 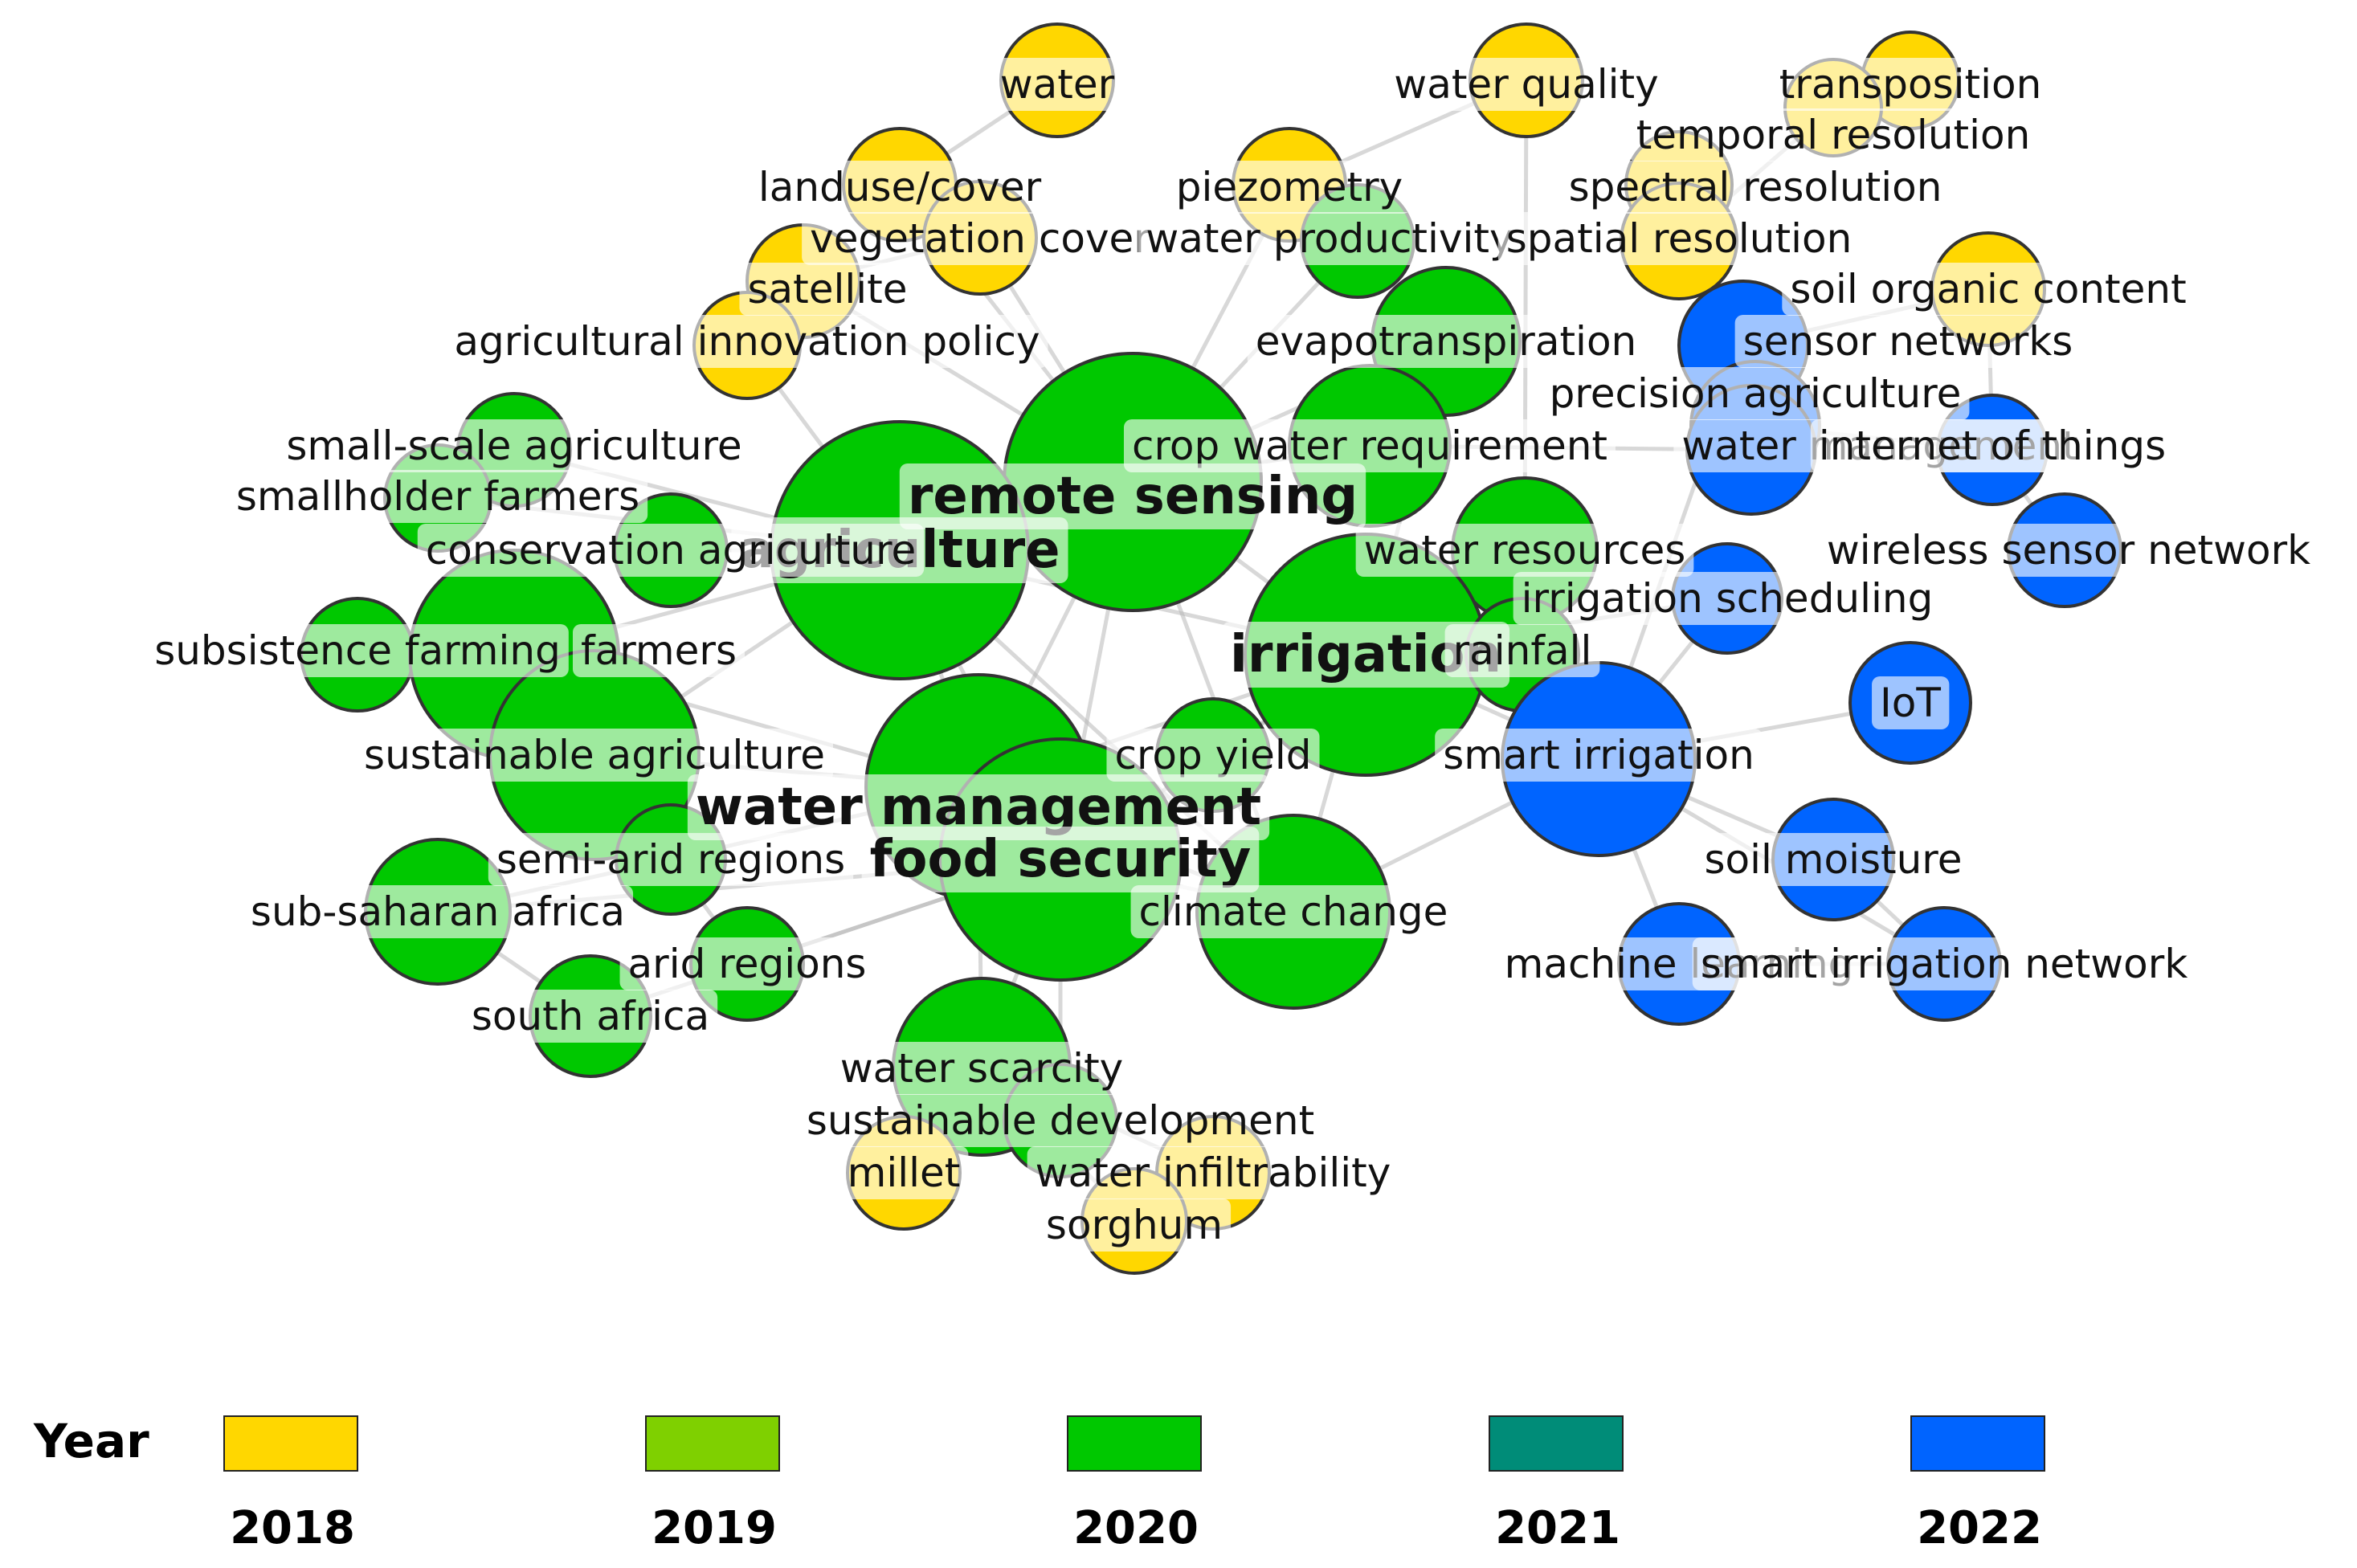 I want to click on node-label-text: water productivity, so click(x=1329, y=239).